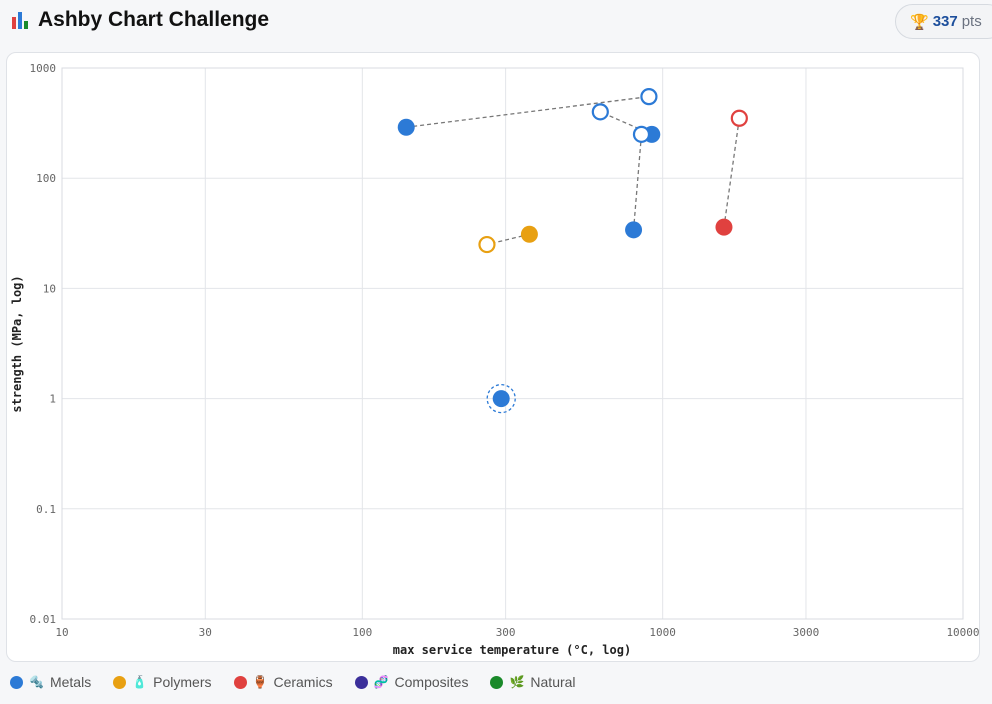 The width and height of the screenshot is (992, 704). What do you see at coordinates (496, 22) in the screenshot?
I see `header: Ashby Chart Challenge 🏆 337 pts` at bounding box center [496, 22].